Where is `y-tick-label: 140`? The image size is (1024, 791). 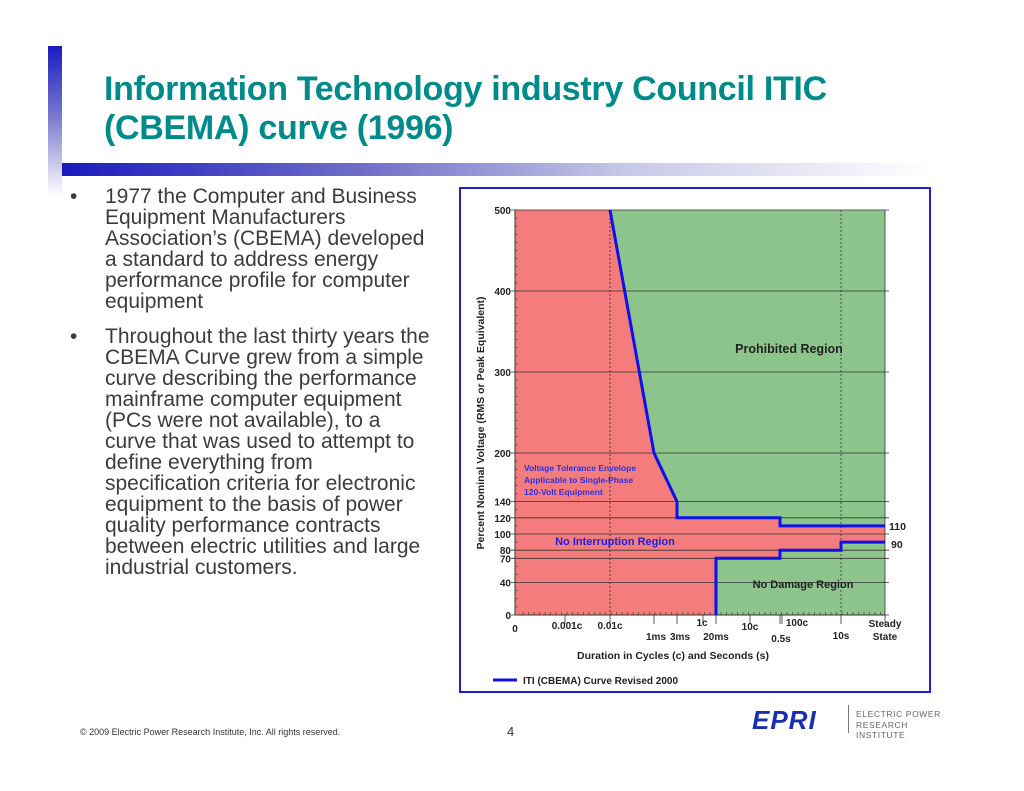 y-tick-label: 140 is located at coordinates (502, 503).